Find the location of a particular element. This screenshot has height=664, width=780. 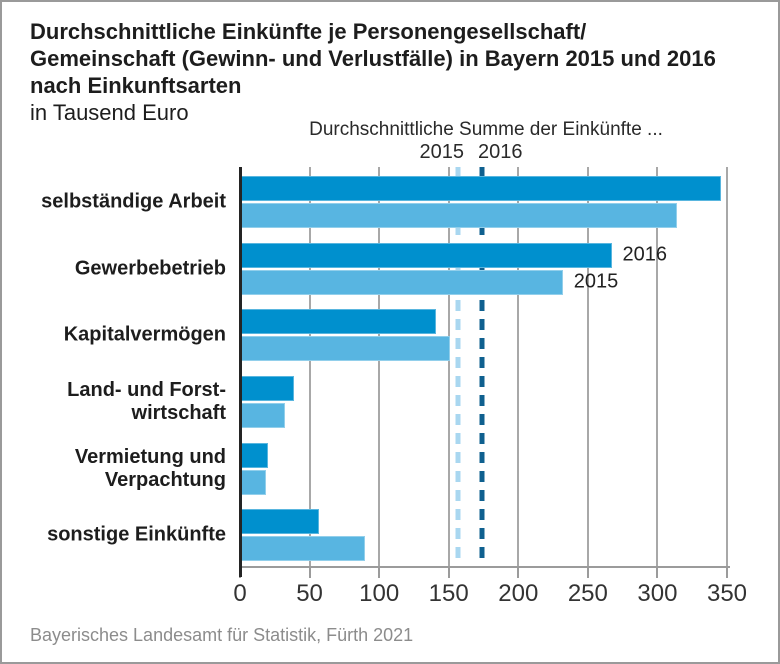

bar-2016-gewerbebetrieb is located at coordinates (426, 255).